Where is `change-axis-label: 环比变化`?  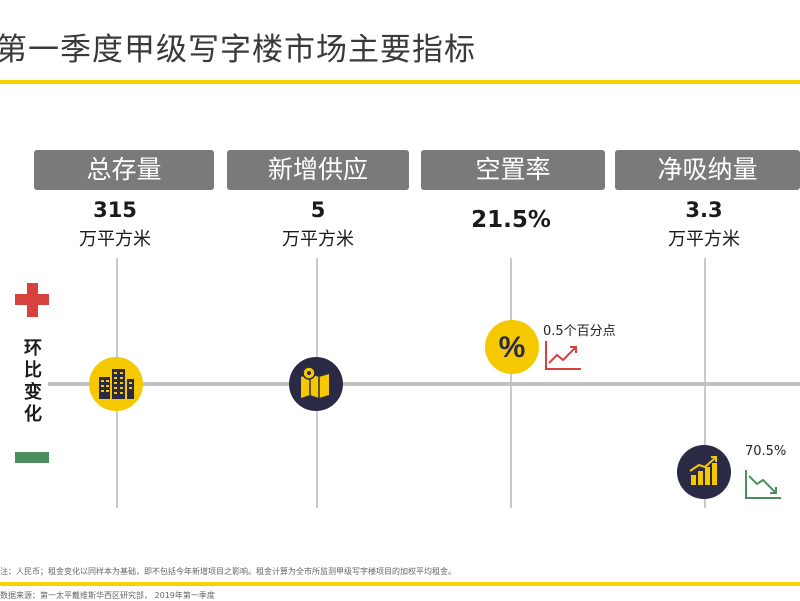 change-axis-label: 环比变化 is located at coordinates (33, 381).